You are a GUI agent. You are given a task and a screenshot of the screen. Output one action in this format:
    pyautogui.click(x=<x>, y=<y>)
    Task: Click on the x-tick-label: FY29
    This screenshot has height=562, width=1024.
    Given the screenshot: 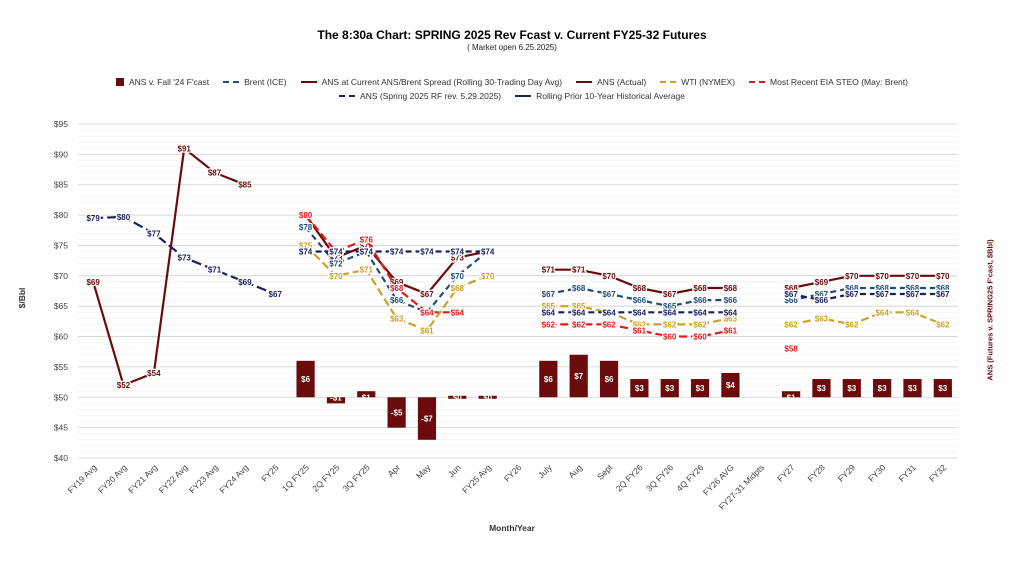 What is the action you would take?
    pyautogui.click(x=847, y=473)
    